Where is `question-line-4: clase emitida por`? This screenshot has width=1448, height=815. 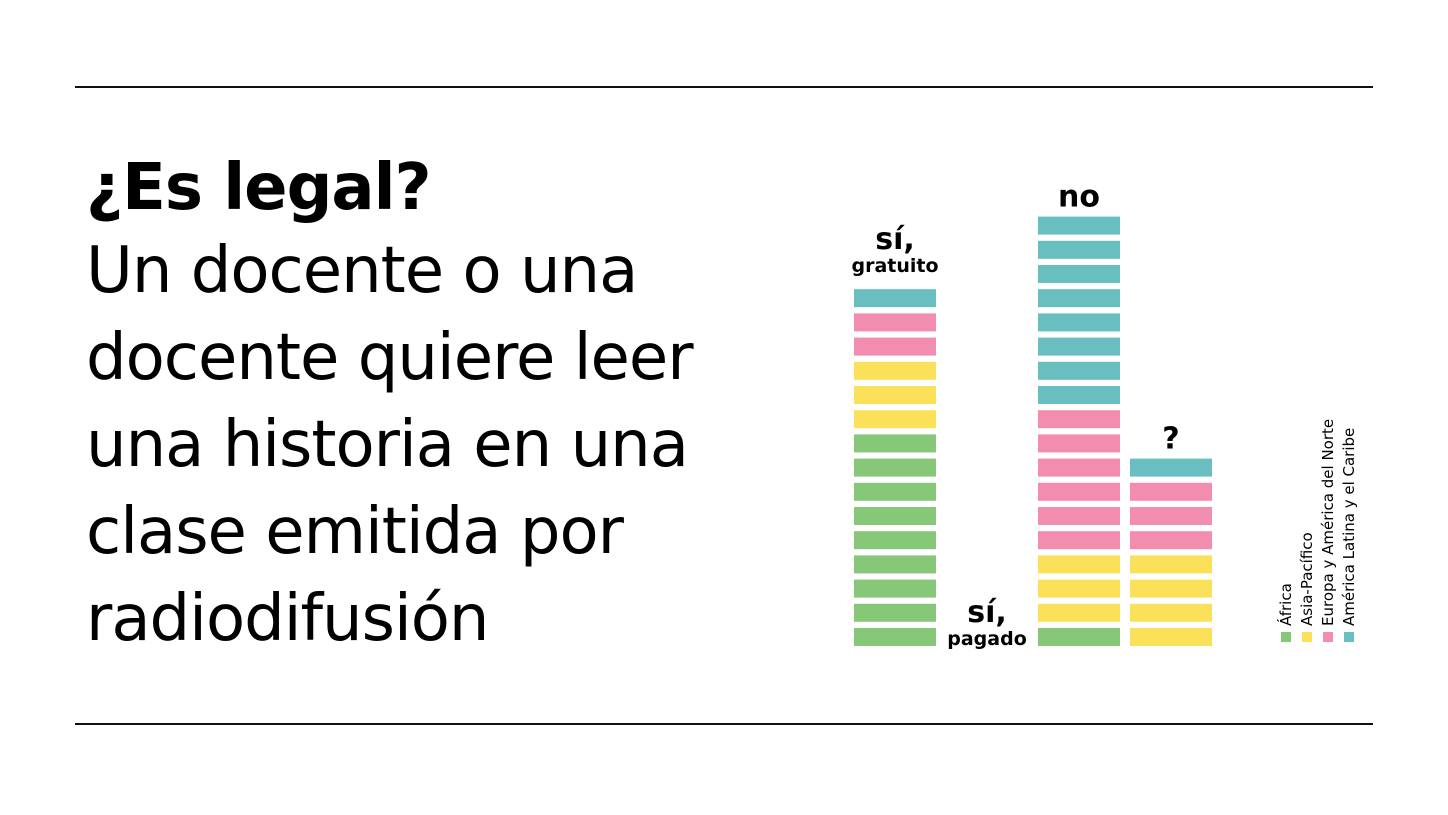
question-line-4: clase emitida por is located at coordinates (355, 532).